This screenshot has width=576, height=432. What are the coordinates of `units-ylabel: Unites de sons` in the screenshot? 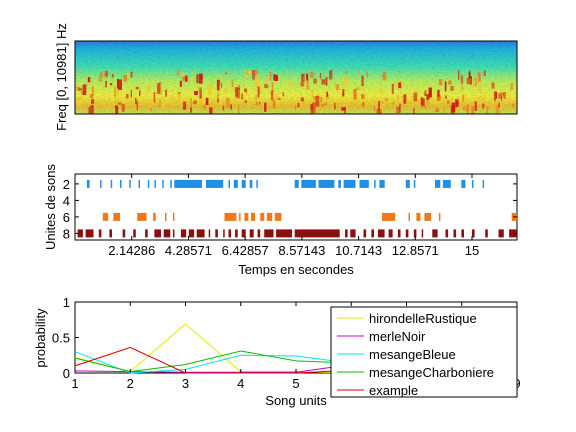 It's located at (50, 207).